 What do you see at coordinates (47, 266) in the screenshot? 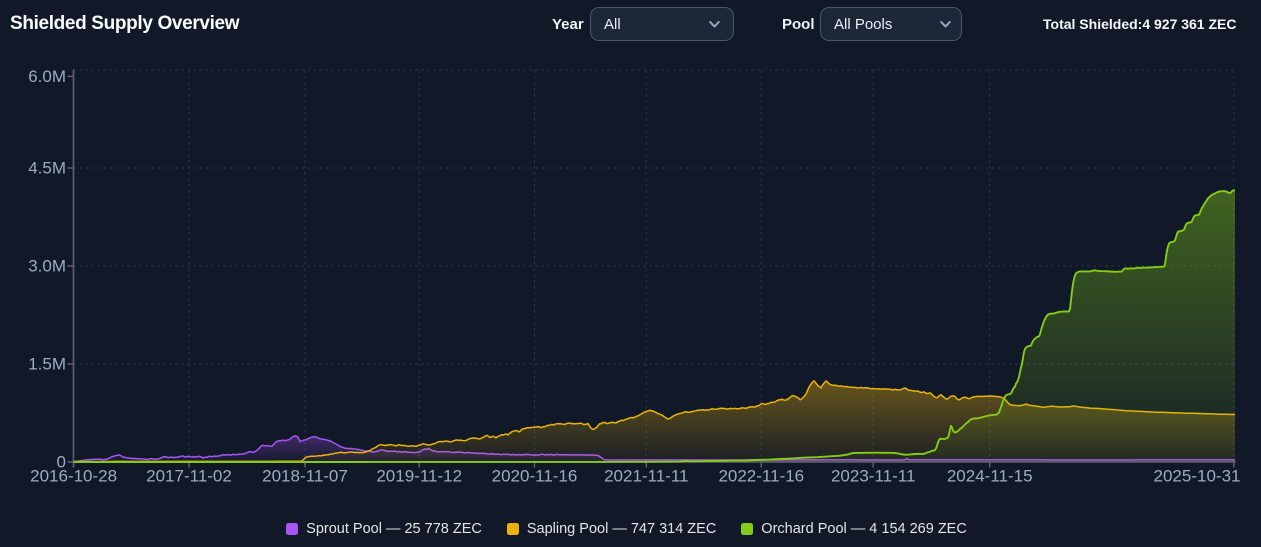
I see `svg-text: 3.0M` at bounding box center [47, 266].